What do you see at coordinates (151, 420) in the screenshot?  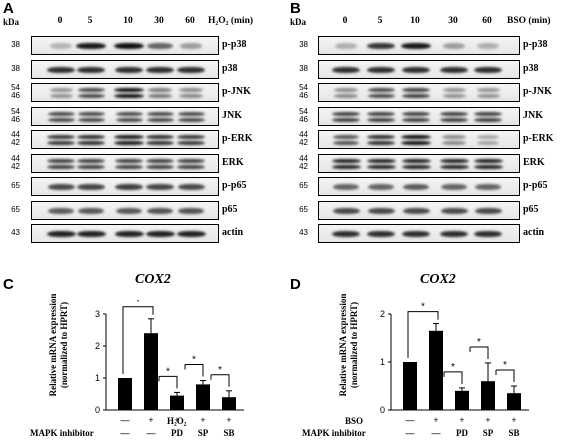 I see `panel-c-treatment-cell: +` at bounding box center [151, 420].